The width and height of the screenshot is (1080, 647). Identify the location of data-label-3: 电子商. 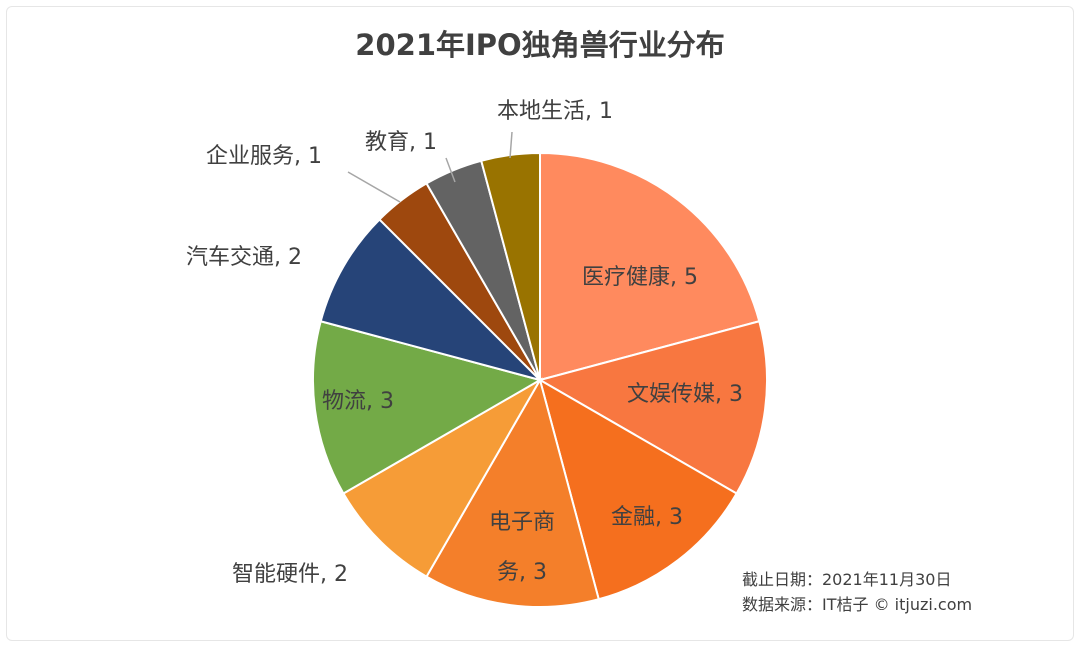
(522, 522).